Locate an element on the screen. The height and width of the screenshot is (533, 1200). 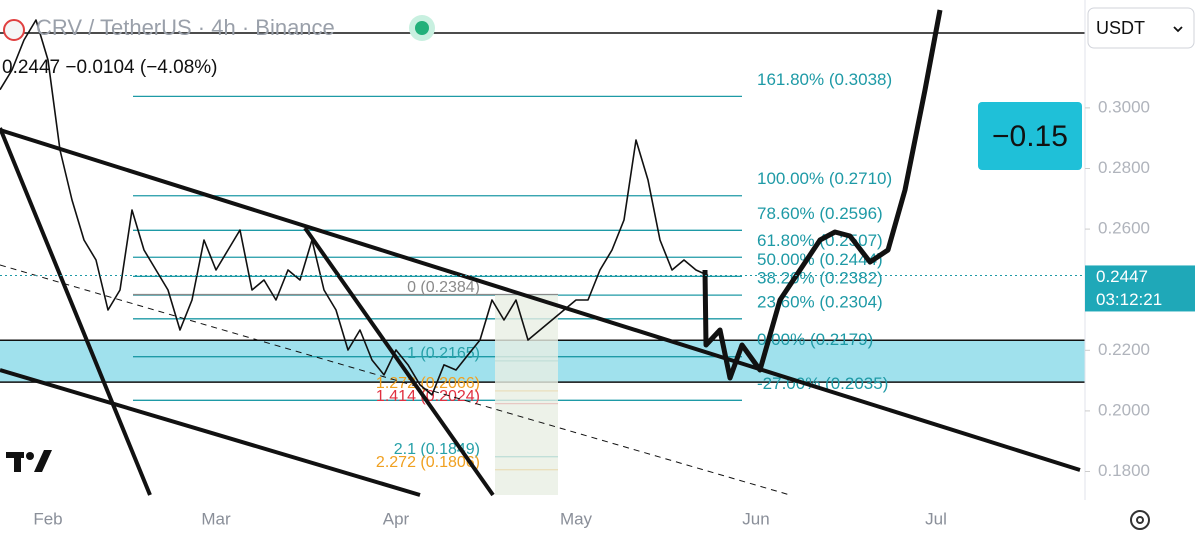
dropdown-arrow is located at coordinates (1178, 29).